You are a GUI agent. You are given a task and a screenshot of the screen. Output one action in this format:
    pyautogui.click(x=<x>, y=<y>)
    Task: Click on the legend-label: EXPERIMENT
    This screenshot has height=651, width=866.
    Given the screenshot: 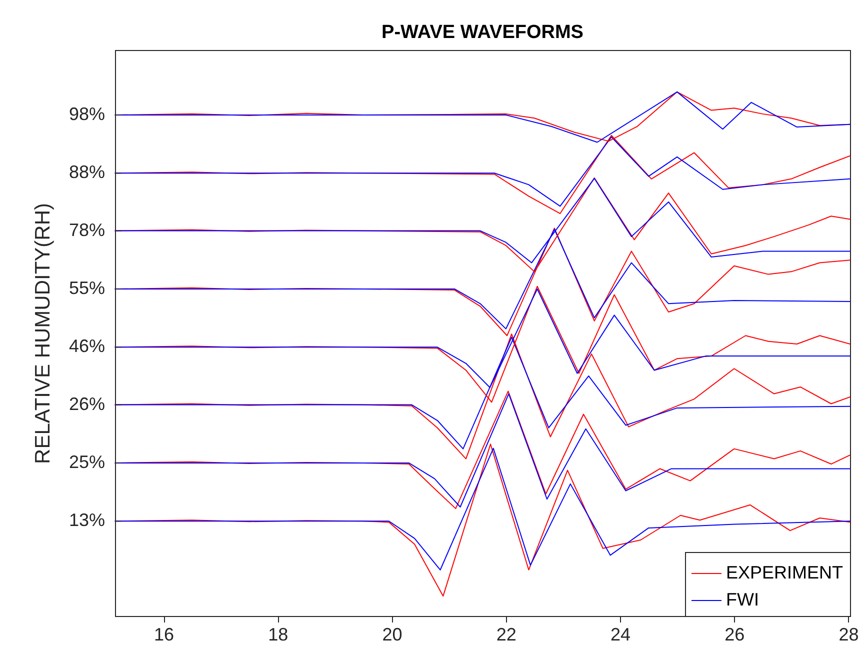 What is the action you would take?
    pyautogui.click(x=785, y=572)
    